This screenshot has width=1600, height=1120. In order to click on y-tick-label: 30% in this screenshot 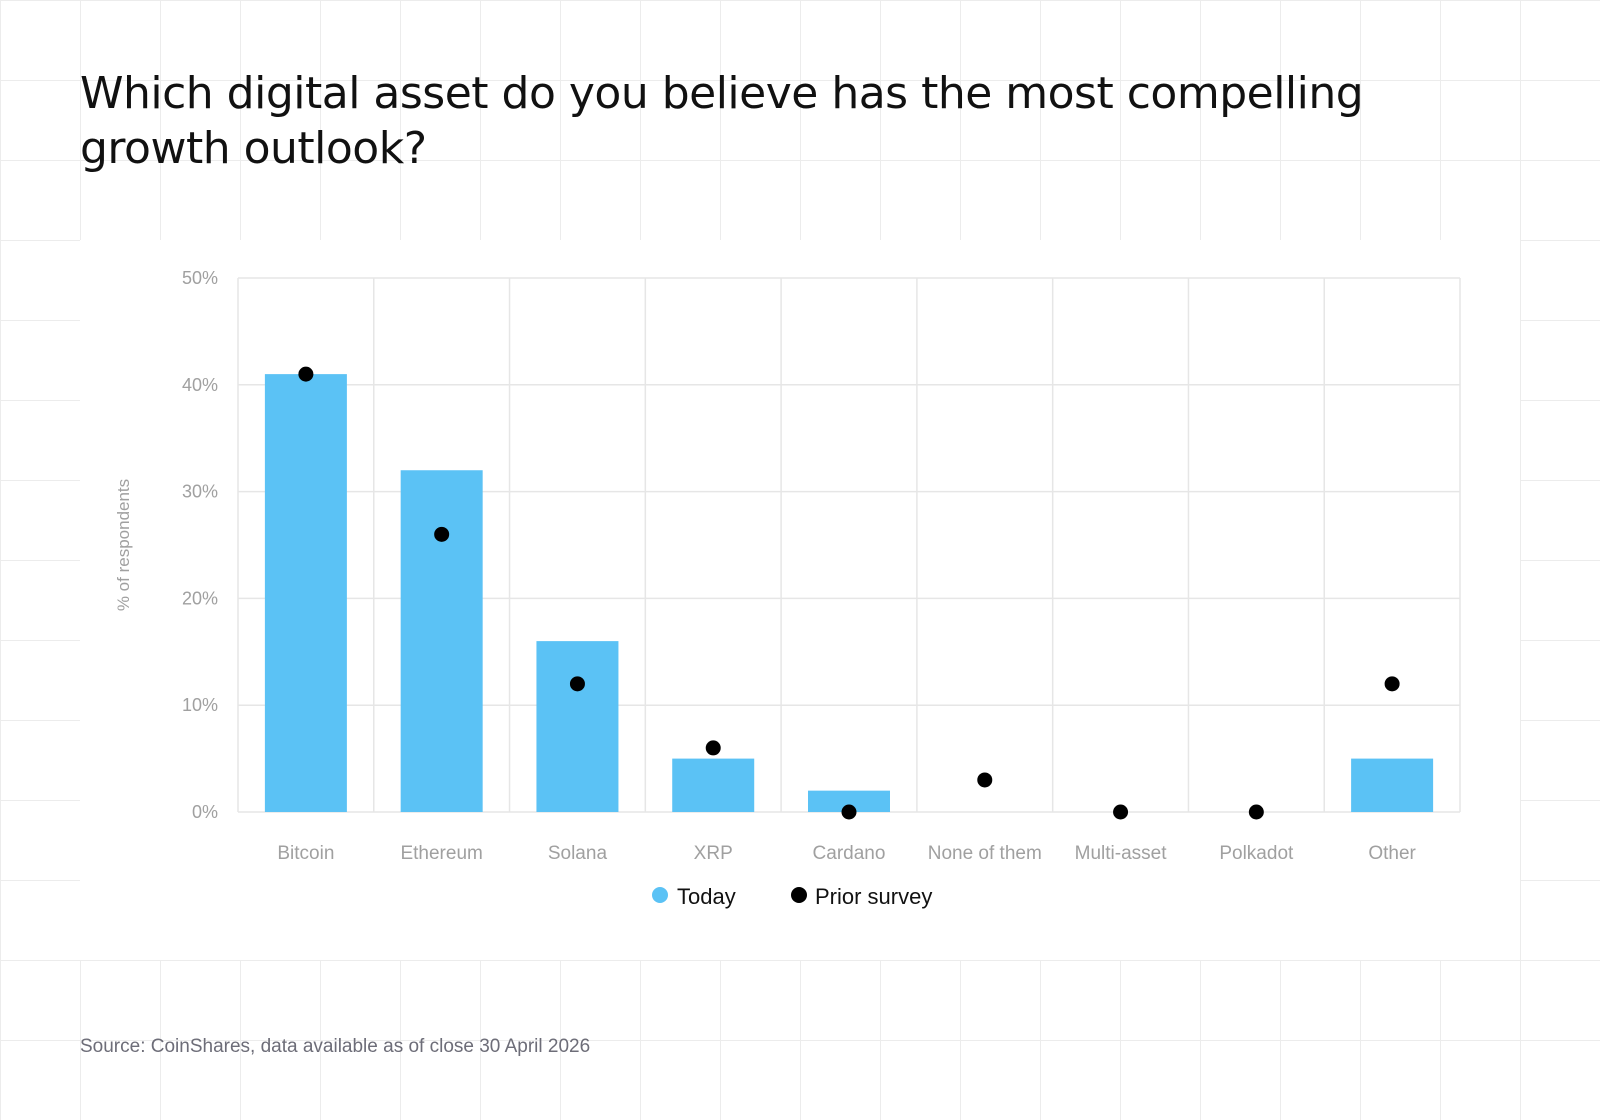, I will do `click(200, 492)`.